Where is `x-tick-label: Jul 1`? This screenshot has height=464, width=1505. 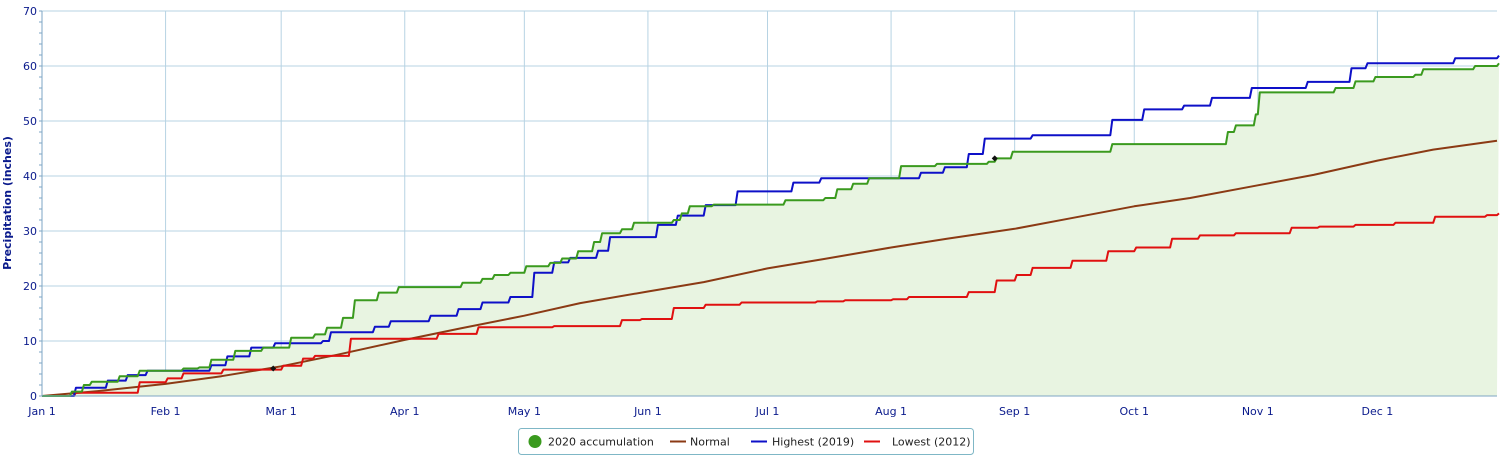 x-tick-label: Jul 1 is located at coordinates (767, 411).